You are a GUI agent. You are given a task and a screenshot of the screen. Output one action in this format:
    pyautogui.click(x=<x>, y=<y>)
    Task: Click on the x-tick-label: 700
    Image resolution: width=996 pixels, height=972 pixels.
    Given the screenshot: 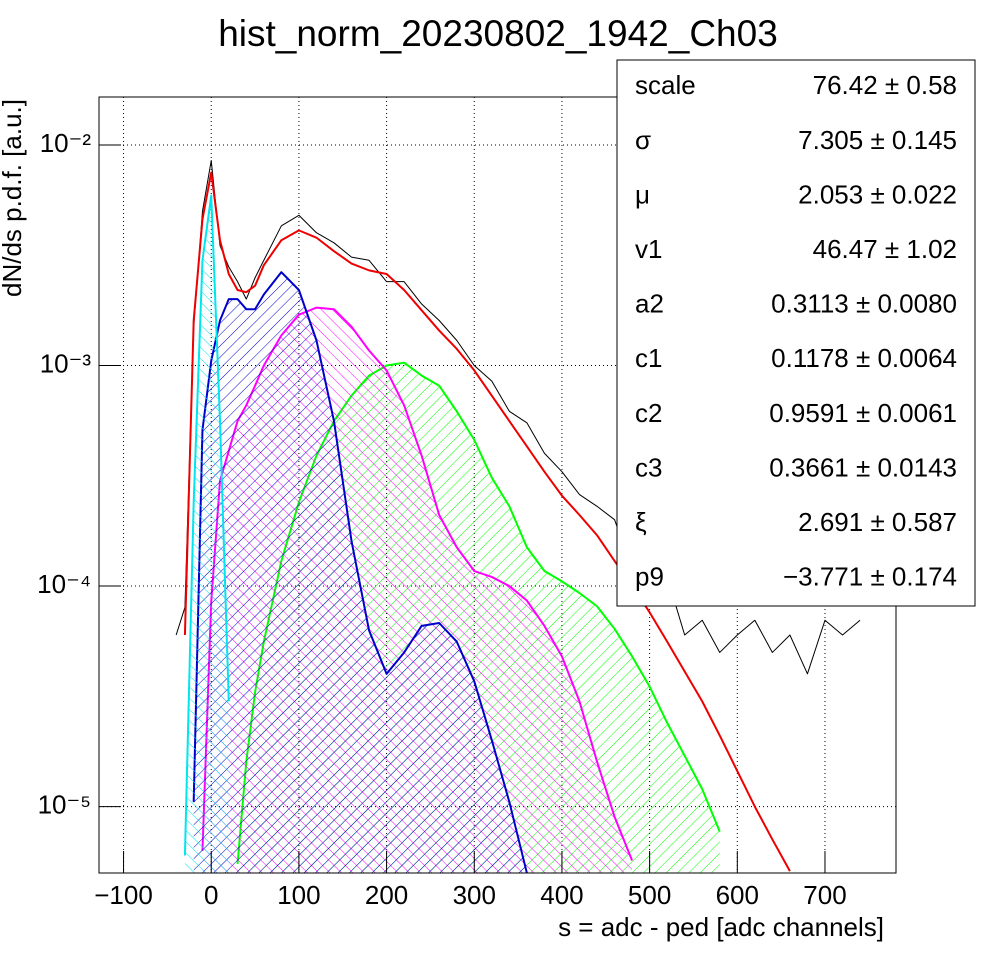 What is the action you would take?
    pyautogui.click(x=824, y=895)
    